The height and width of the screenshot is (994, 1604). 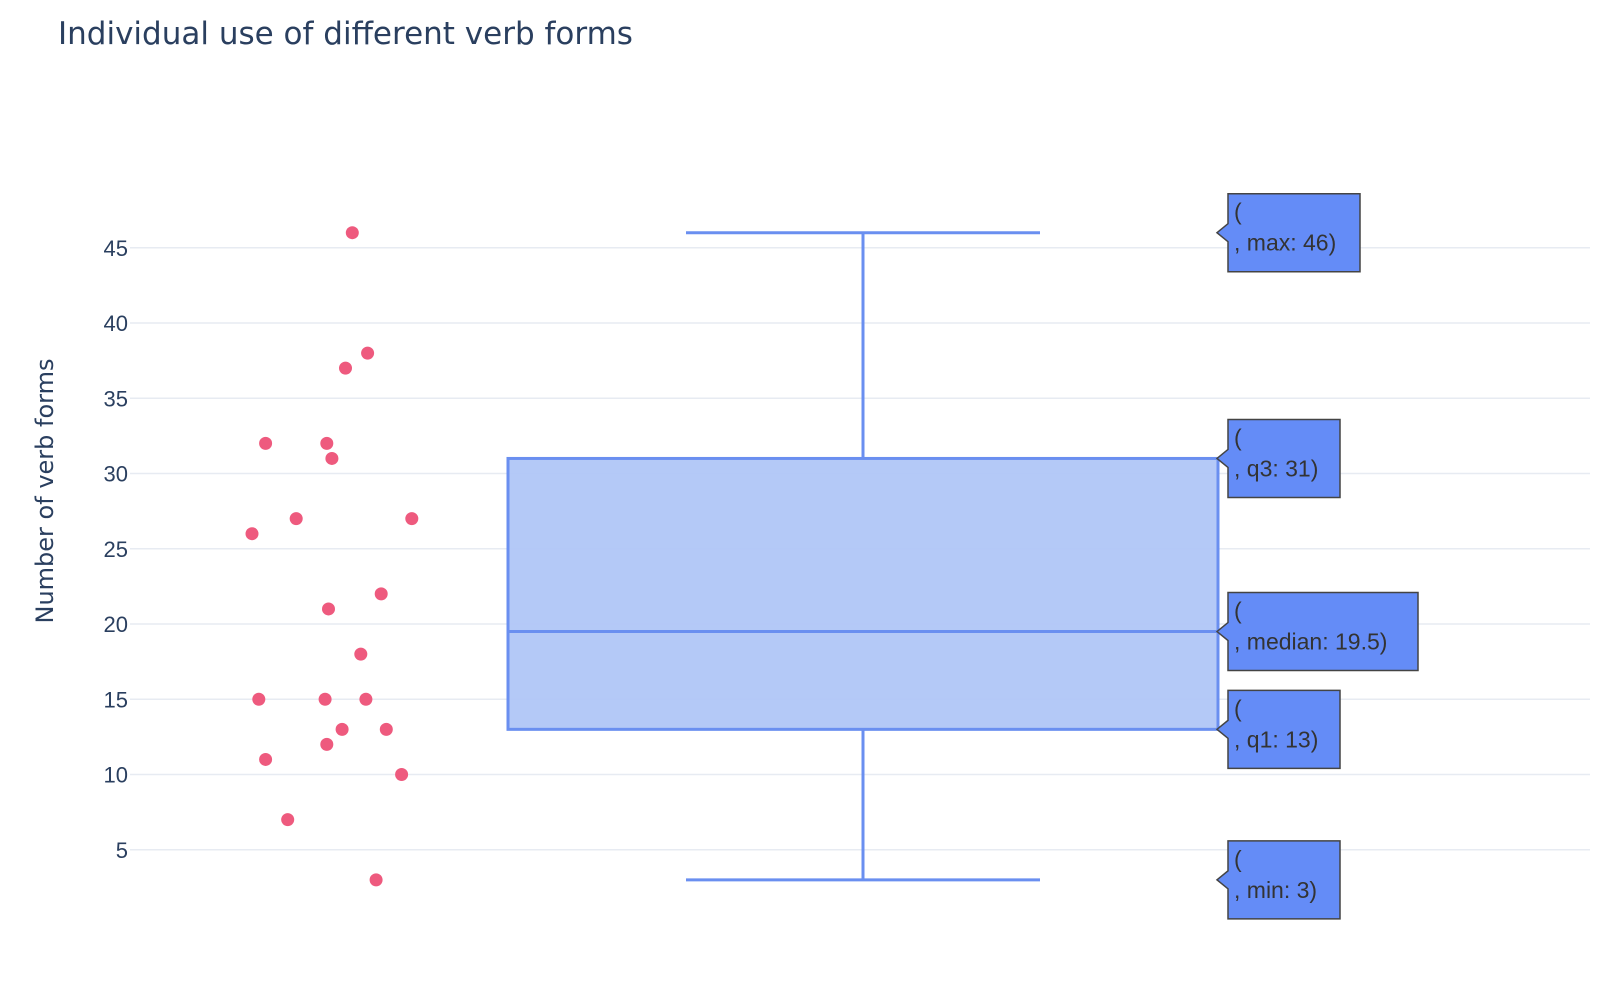 What do you see at coordinates (1310, 642) in the screenshot?
I see `hover-text-line2-median: , median: 19.5)` at bounding box center [1310, 642].